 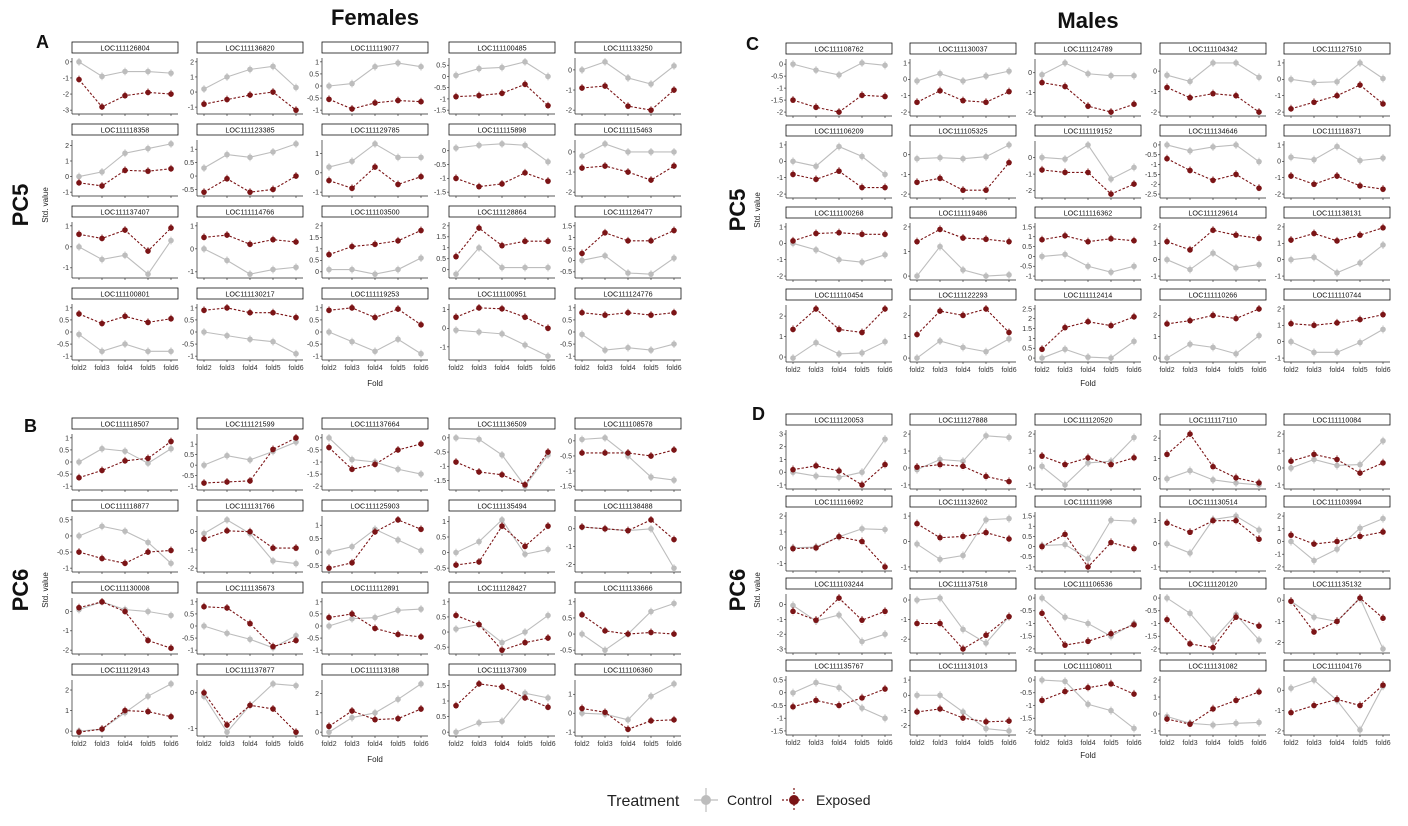 I want to click on facet-title: LOC111113188, so click(x=375, y=669).